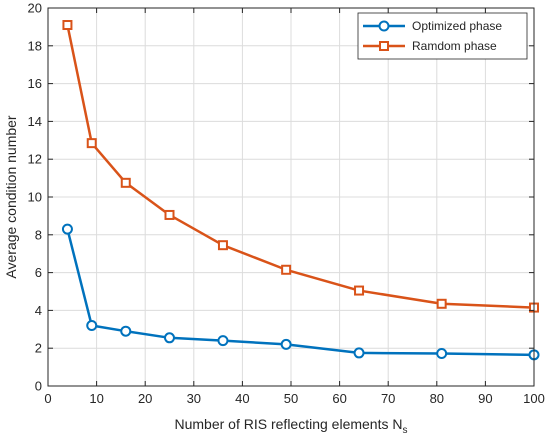  I want to click on y-tick-label: 0, so click(38, 386).